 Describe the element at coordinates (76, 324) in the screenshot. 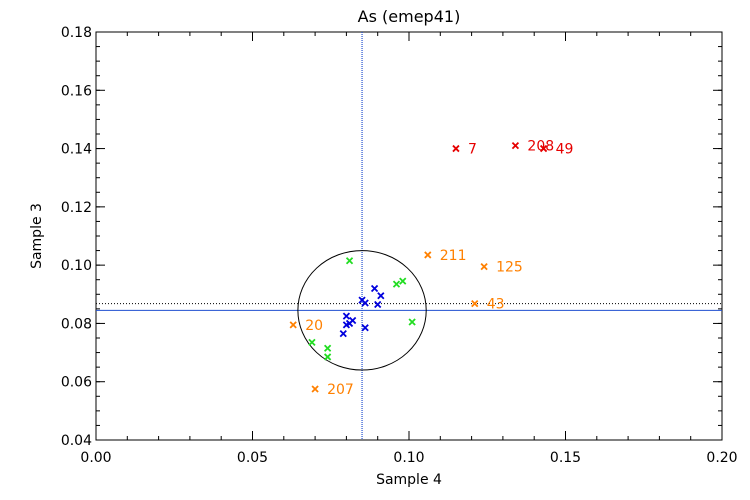

I see `y-tick-label: 0.08` at that location.